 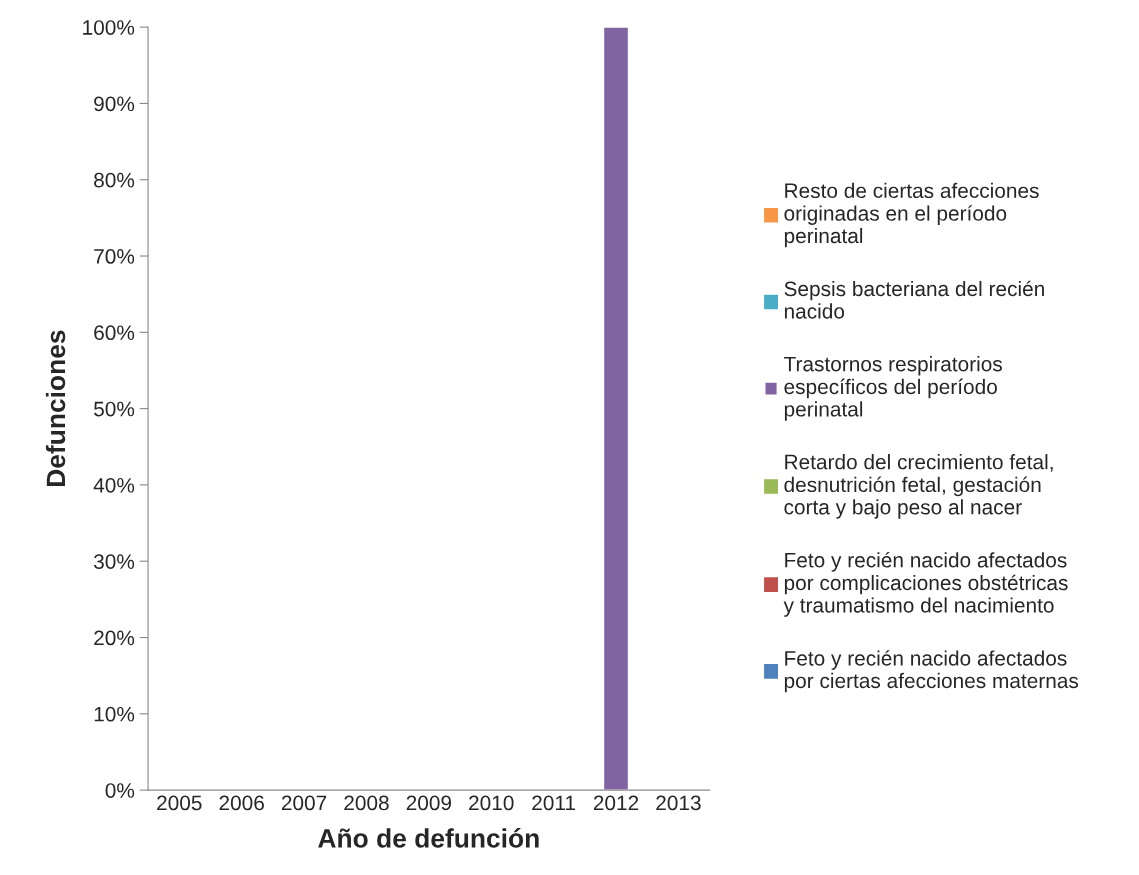 I want to click on x-tick-label: 2011, so click(x=554, y=803).